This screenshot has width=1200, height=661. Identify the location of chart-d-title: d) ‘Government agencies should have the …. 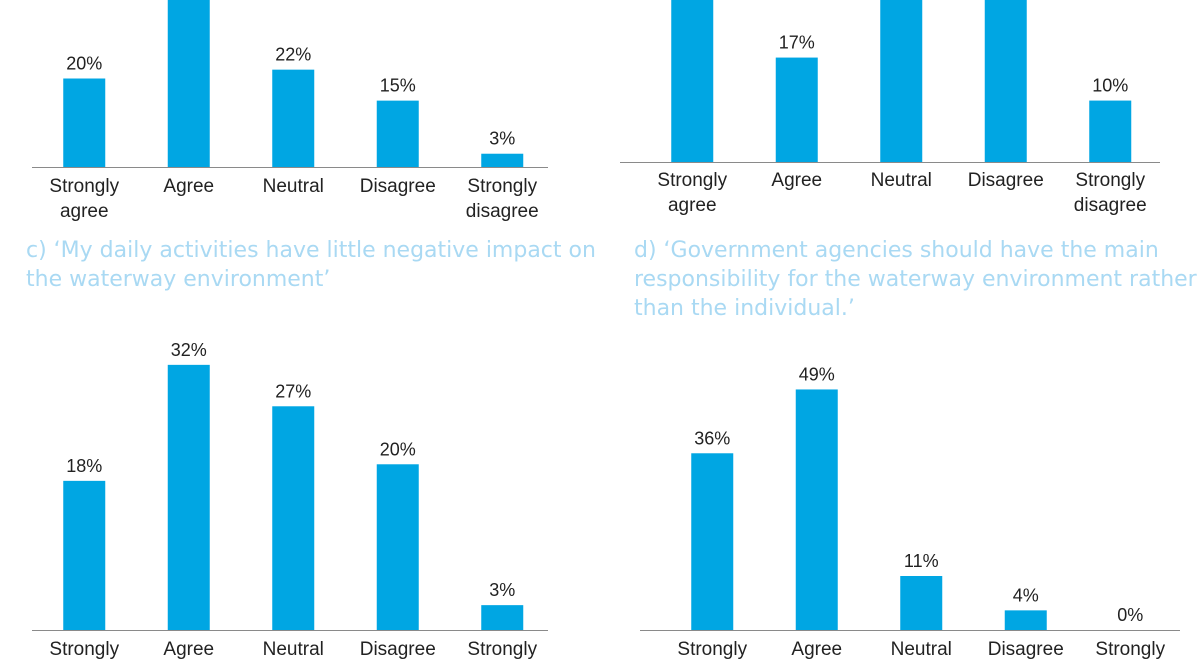
(915, 279).